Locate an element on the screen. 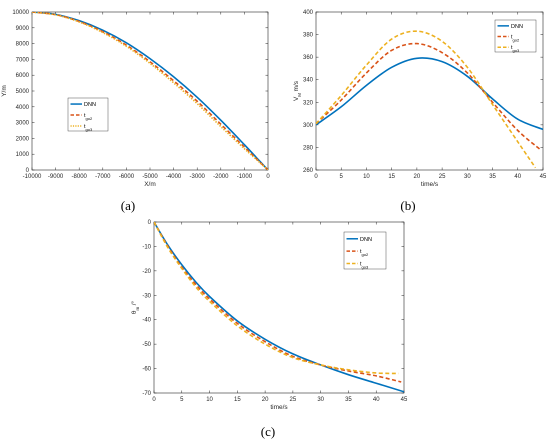 Image resolution: width=550 pixels, height=444 pixels. x-tick-label: -4000 is located at coordinates (174, 177).